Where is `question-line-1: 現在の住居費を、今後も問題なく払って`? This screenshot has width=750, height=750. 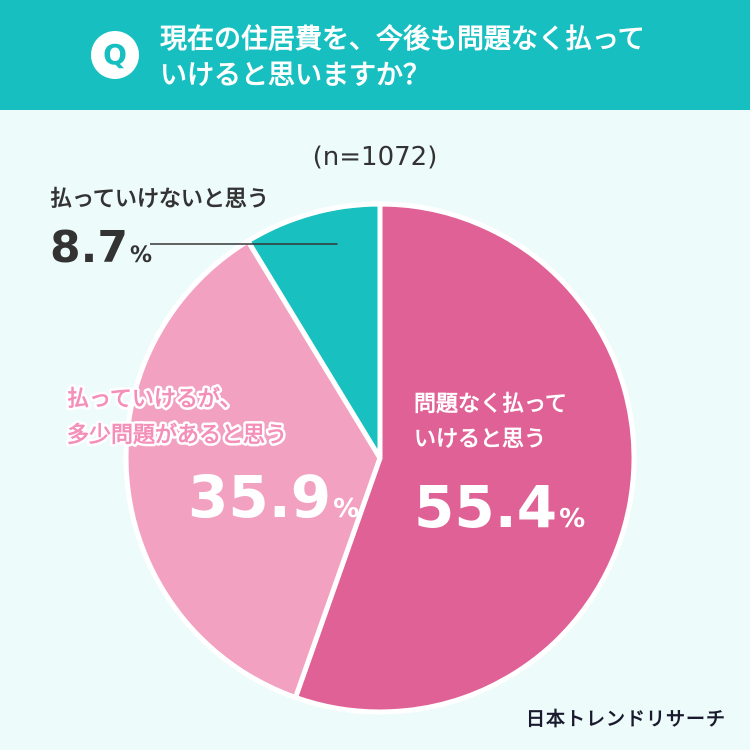 question-line-1: 現在の住居費を、今後も問題なく払って is located at coordinates (402, 39).